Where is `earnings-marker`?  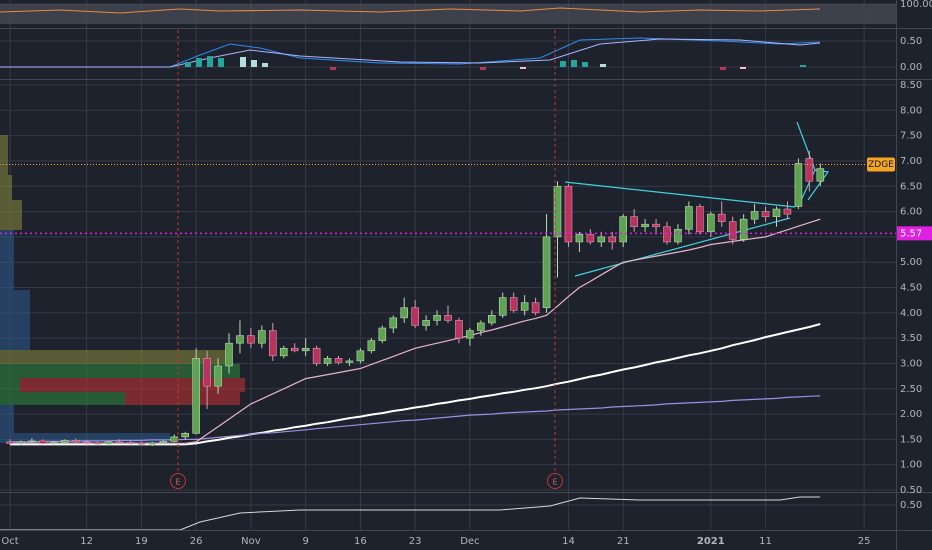
earnings-marker is located at coordinates (555, 481).